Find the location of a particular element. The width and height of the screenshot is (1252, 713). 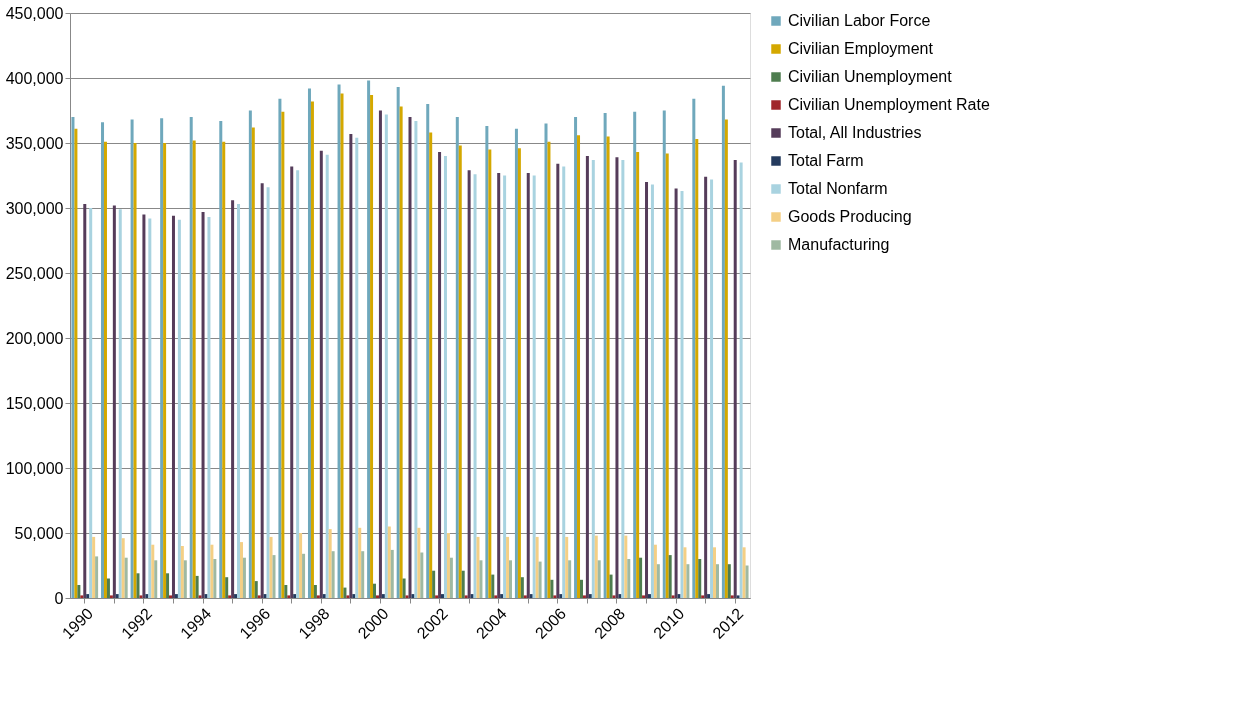

y-tick-label: 100,000 is located at coordinates (34, 468).